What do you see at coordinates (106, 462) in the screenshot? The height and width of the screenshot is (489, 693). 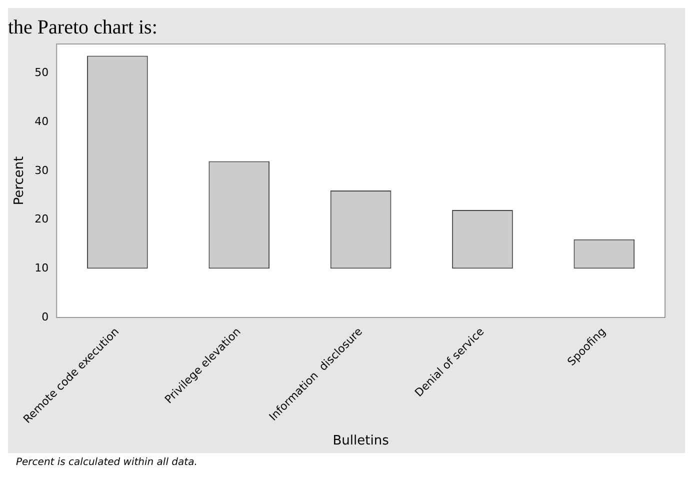 I see `text: Percent is calculated within all data.` at bounding box center [106, 462].